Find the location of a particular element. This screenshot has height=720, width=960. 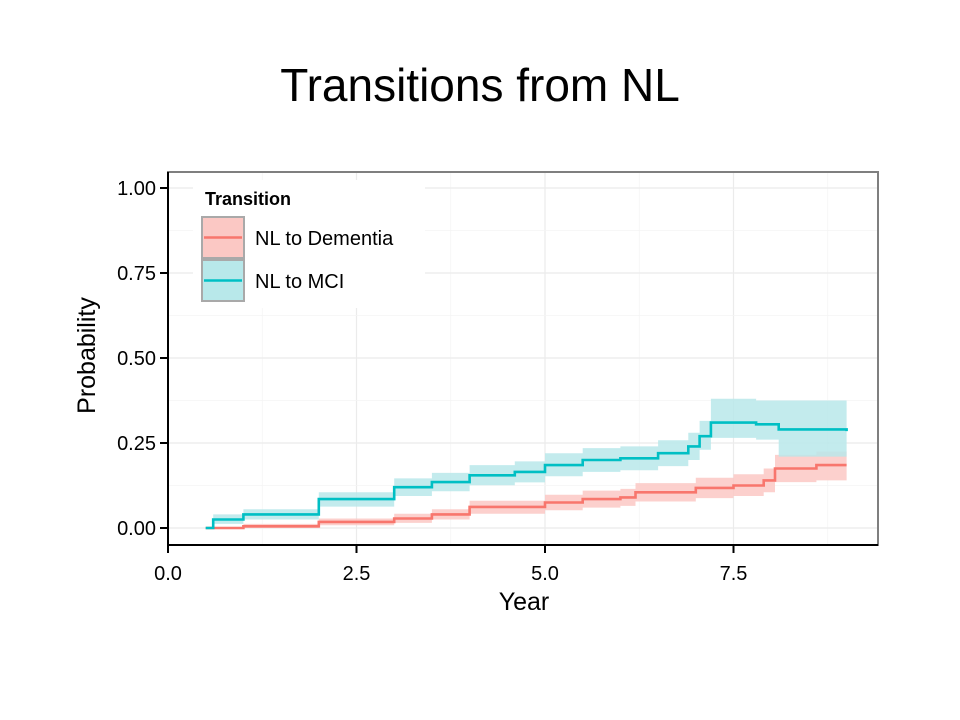

series-lines is located at coordinates (526, 475).